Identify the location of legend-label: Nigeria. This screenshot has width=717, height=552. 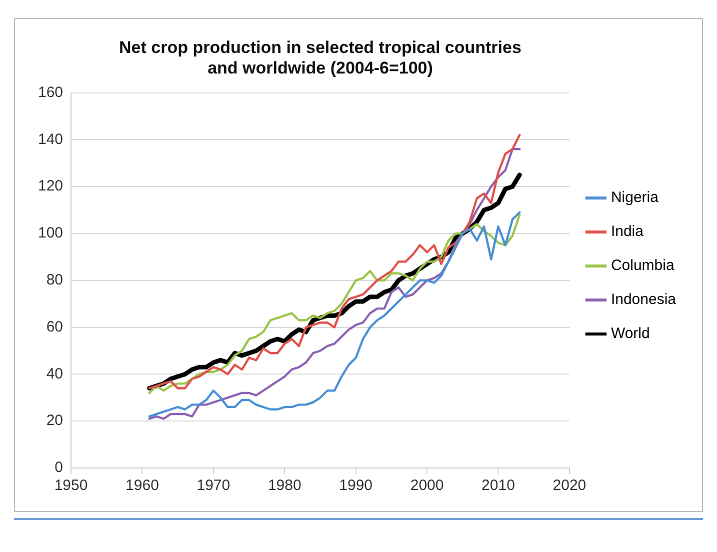
(635, 197).